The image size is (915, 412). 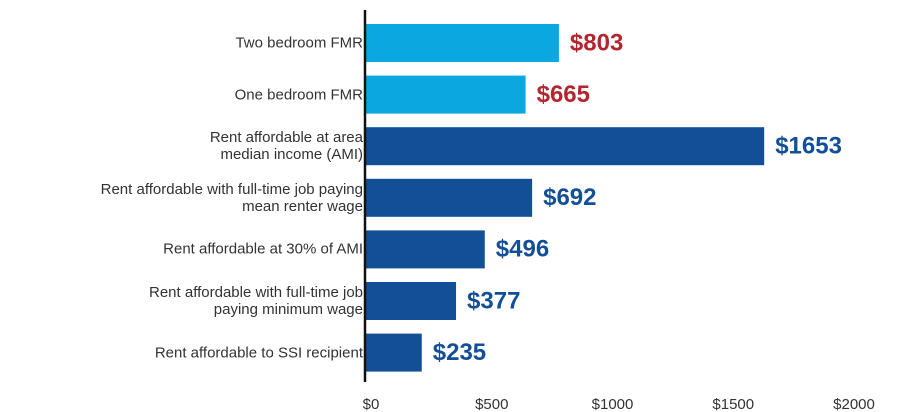 What do you see at coordinates (263, 249) in the screenshot?
I see `category-label: Rent affordable at 30% of AMI` at bounding box center [263, 249].